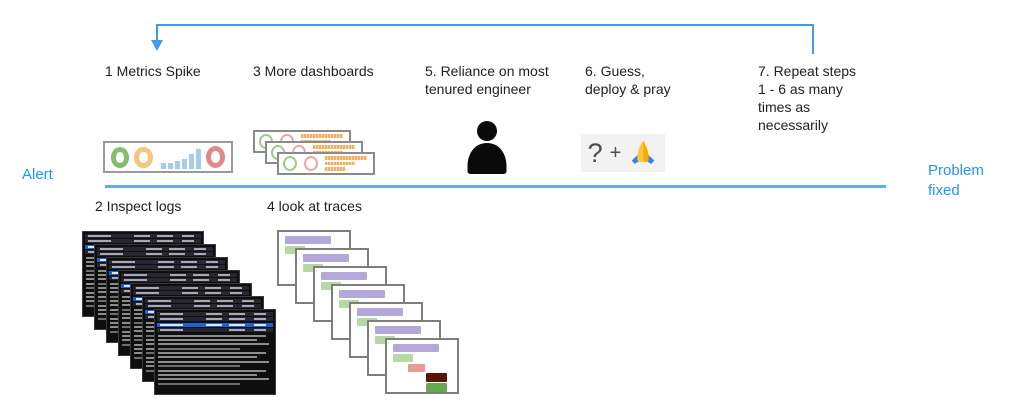 This screenshot has height=419, width=1024. Describe the element at coordinates (157, 45) in the screenshot. I see `repeat-arrow-head-icon` at that location.